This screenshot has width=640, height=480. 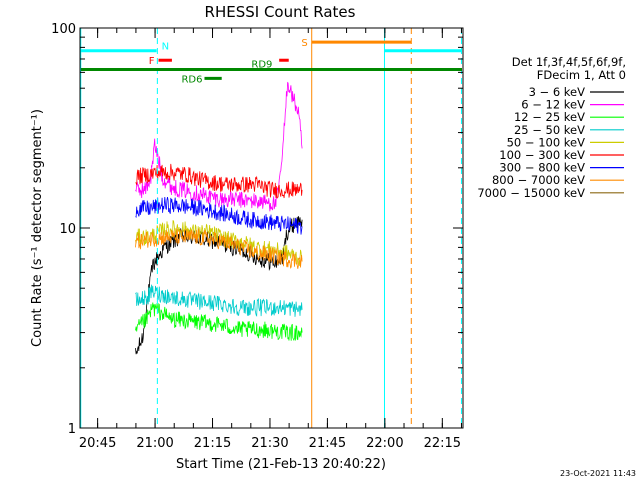 What do you see at coordinates (581, 75) in the screenshot?
I see `legend-header-line-2: FDecim 1, Att 0` at bounding box center [581, 75].